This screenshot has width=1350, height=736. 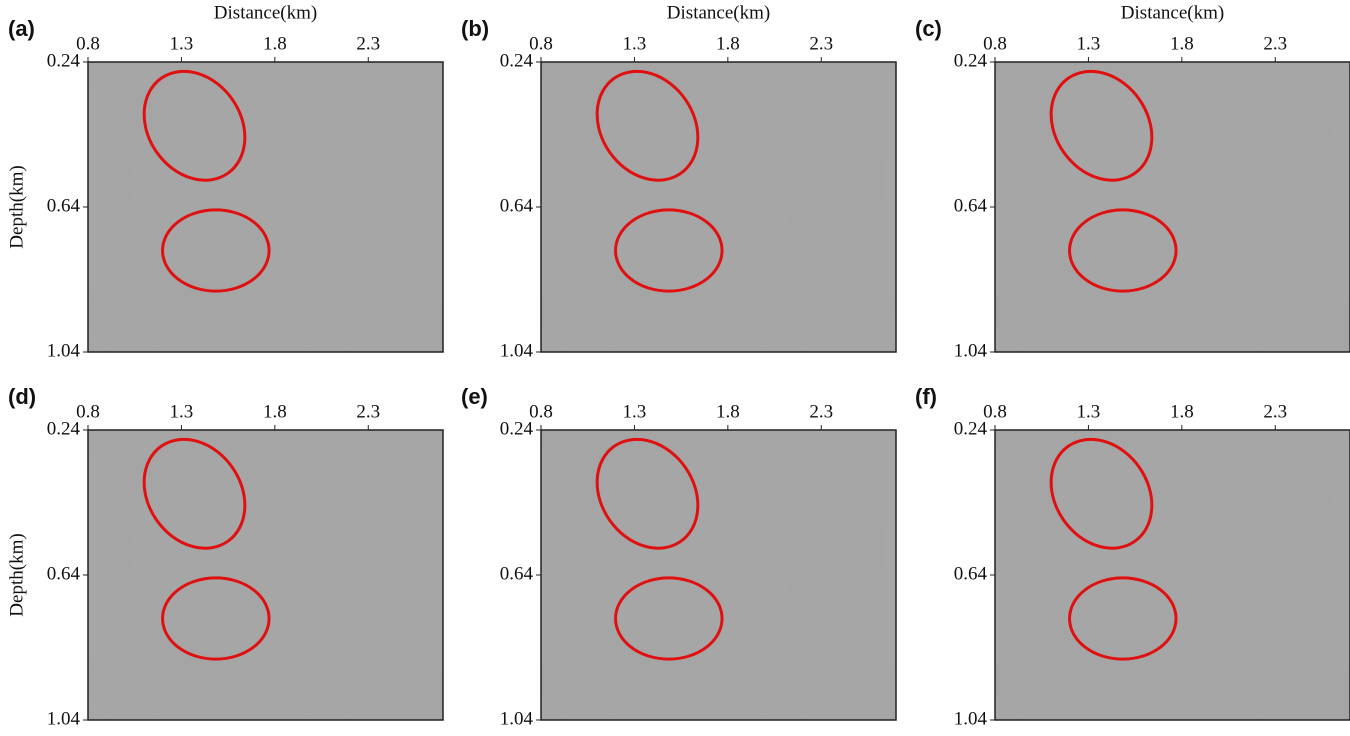 What do you see at coordinates (16, 574) in the screenshot?
I see `y-axis-label: Depth(km)` at bounding box center [16, 574].